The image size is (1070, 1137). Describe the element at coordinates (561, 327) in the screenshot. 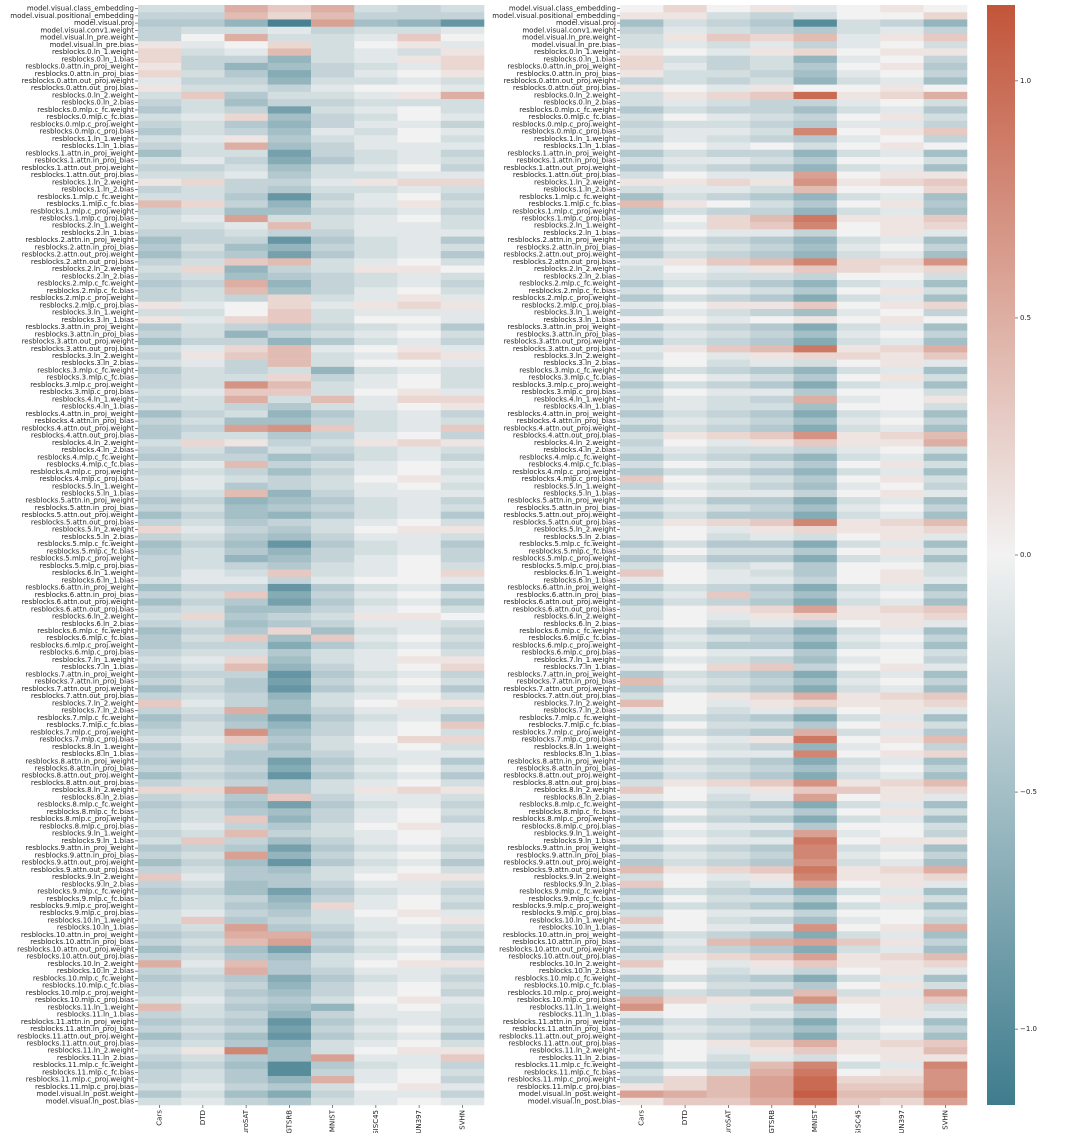

I see `y-tick-label: resblocks.3.attn.in_proj_weight` at that location.